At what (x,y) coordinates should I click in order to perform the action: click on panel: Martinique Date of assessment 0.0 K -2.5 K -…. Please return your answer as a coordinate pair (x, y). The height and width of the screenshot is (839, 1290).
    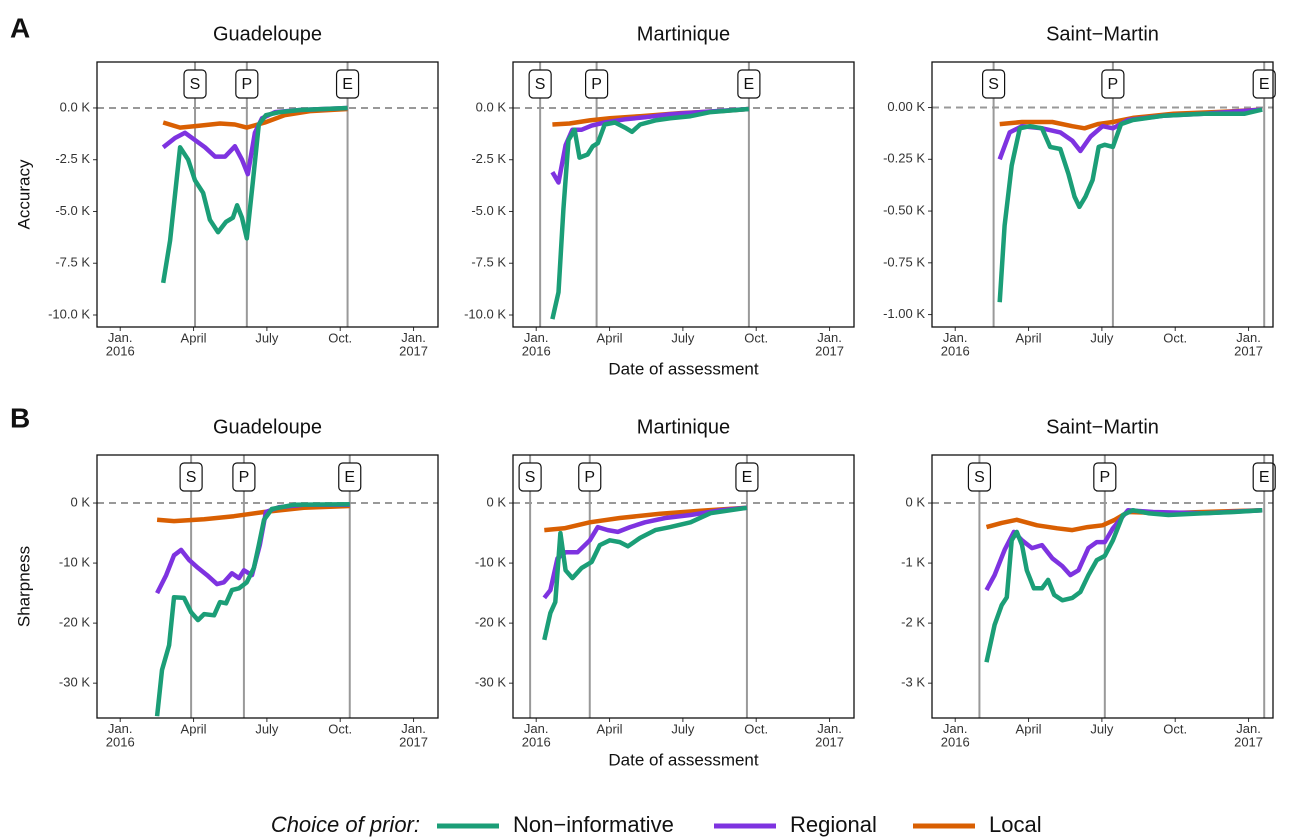
    Looking at the image, I should click on (659, 200).